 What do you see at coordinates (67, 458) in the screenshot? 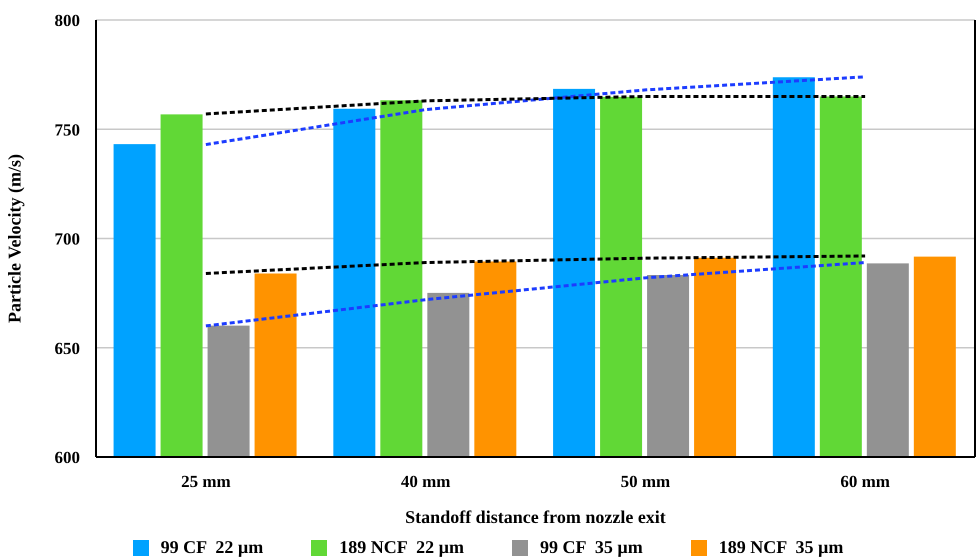
I see `y-tick-label: 600` at bounding box center [67, 458].